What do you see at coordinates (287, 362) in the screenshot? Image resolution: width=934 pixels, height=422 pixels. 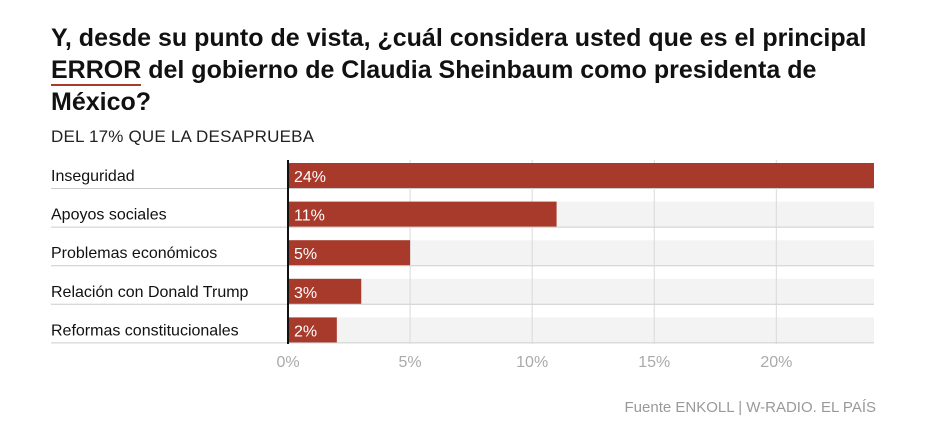 I see `x-tick-label: 0%` at bounding box center [287, 362].